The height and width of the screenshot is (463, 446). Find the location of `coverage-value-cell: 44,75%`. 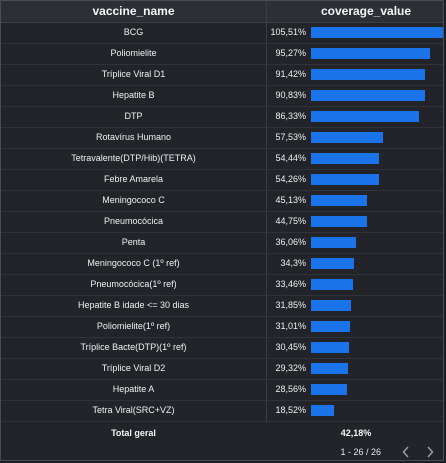

coverage-value-cell: 44,75% is located at coordinates (290, 221).